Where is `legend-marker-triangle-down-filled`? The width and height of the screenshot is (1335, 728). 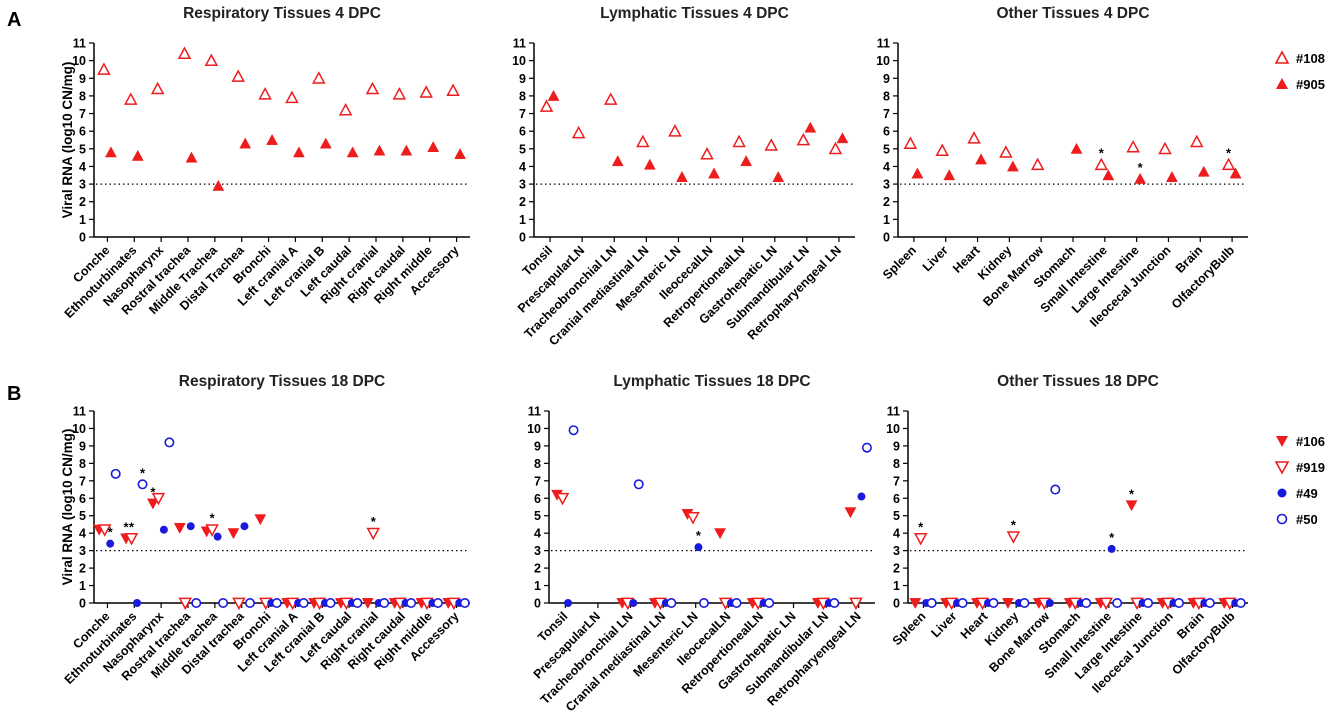
legend-marker-triangle-down-filled is located at coordinates (1282, 441).